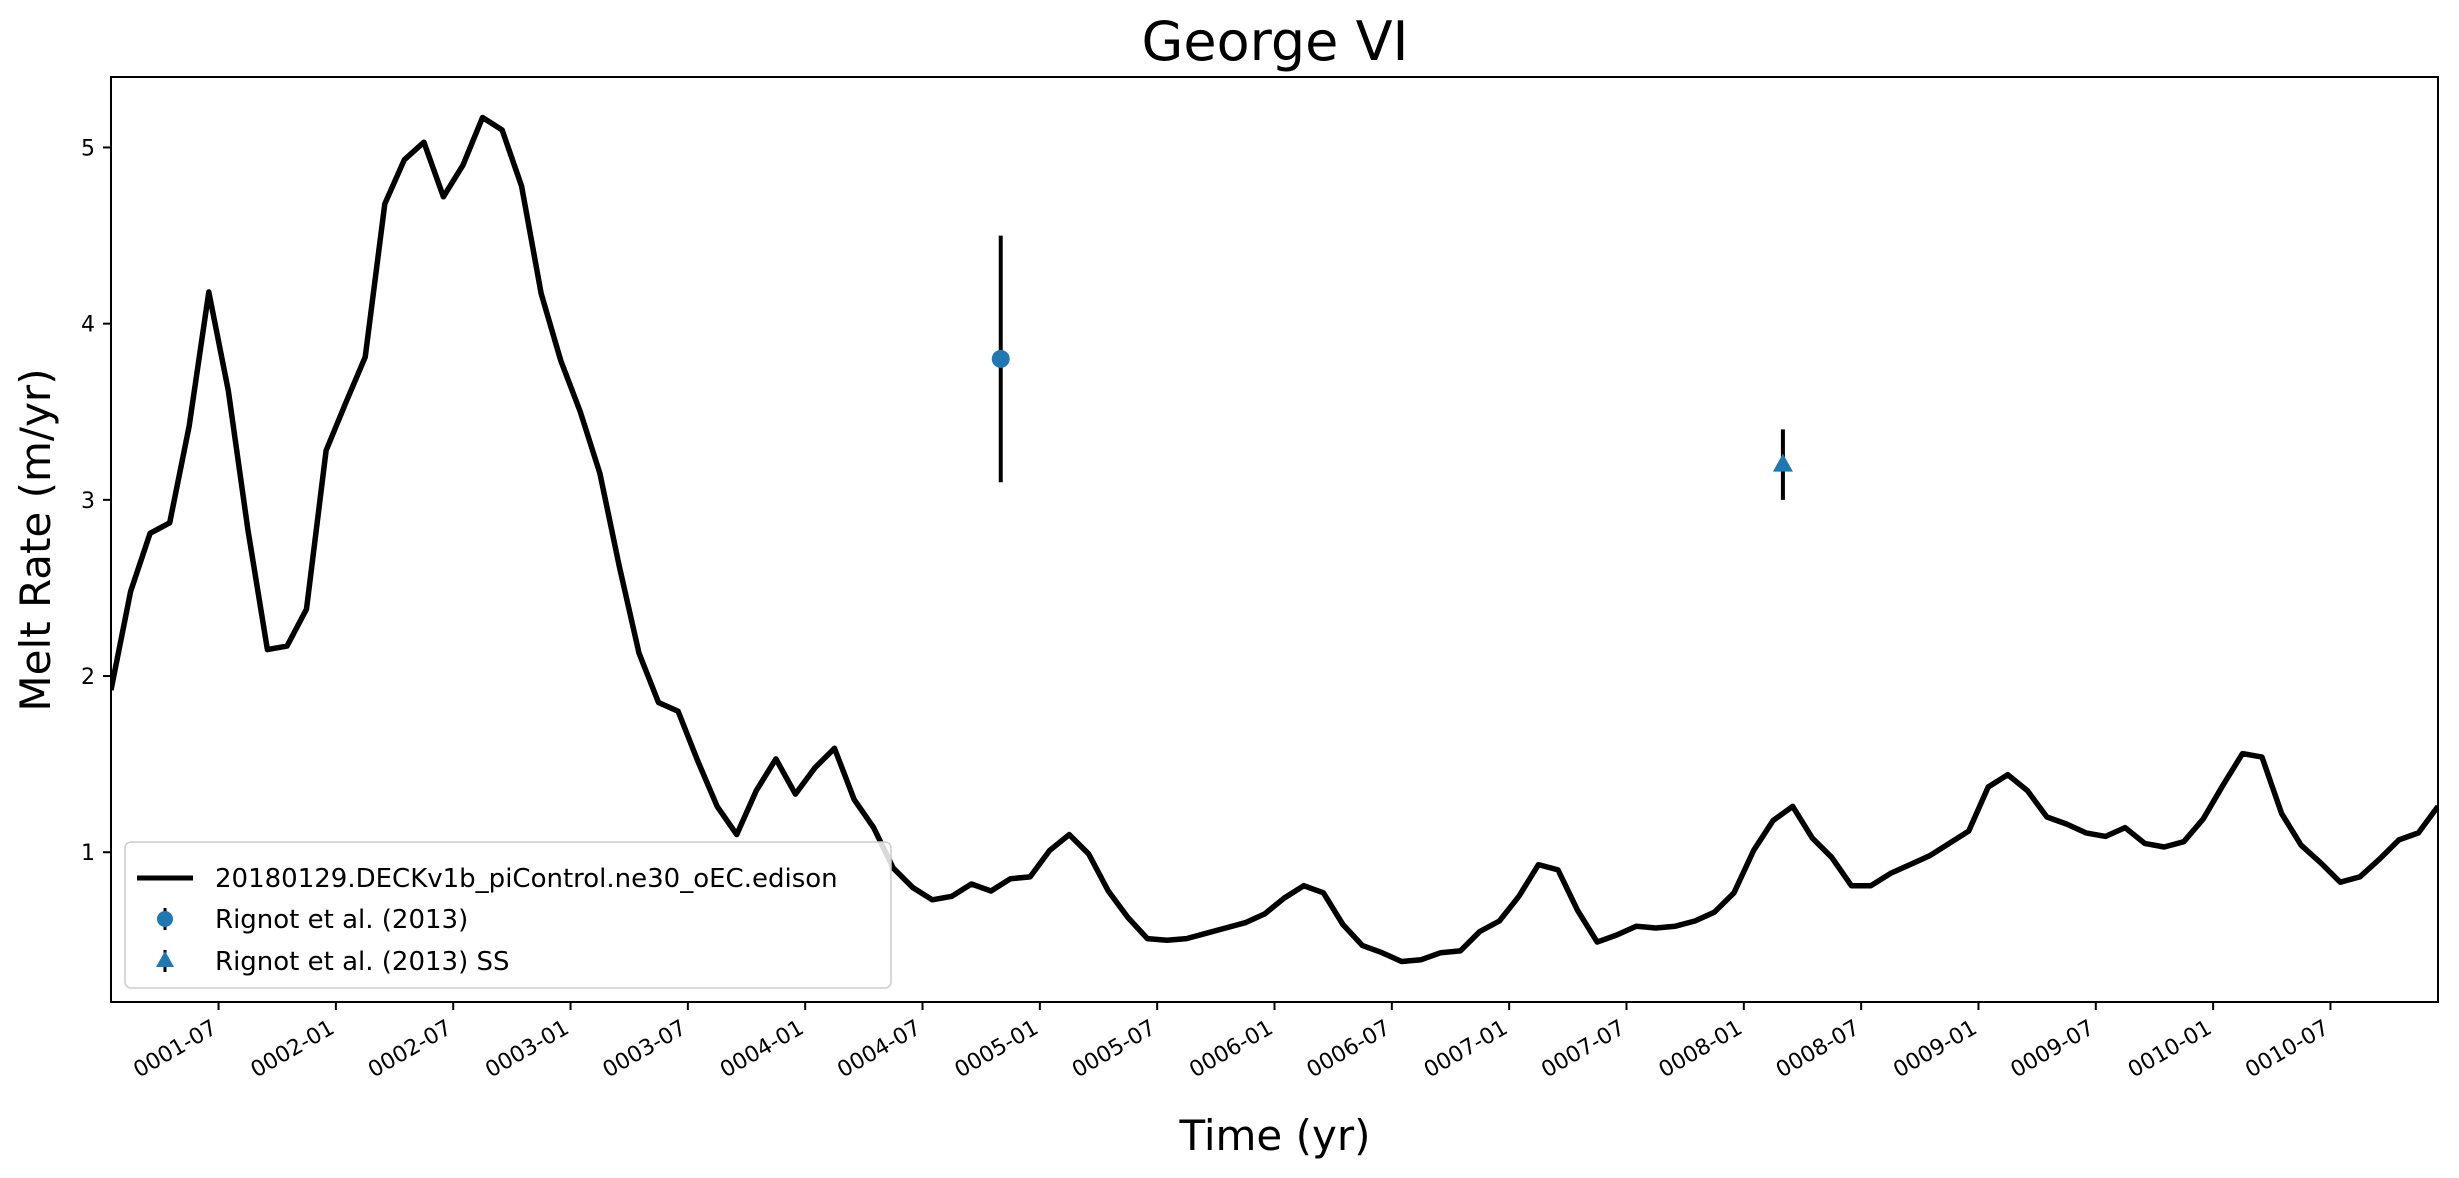 This screenshot has height=1178, width=2459. Describe the element at coordinates (88, 501) in the screenshot. I see `y-tick-label: 3` at that location.